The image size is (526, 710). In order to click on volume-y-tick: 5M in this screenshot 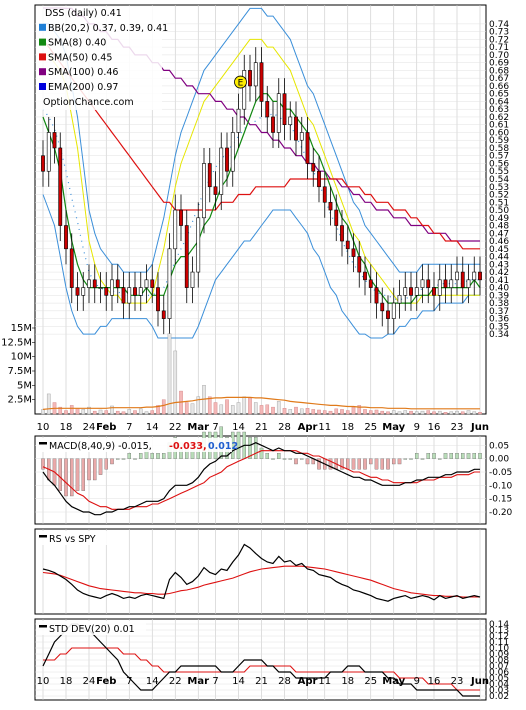, I will do `click(24, 385)`.